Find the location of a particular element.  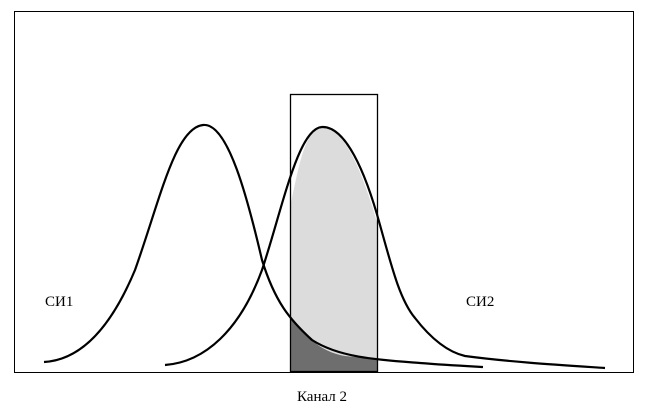

label-source-2: СИ2 is located at coordinates (480, 302).